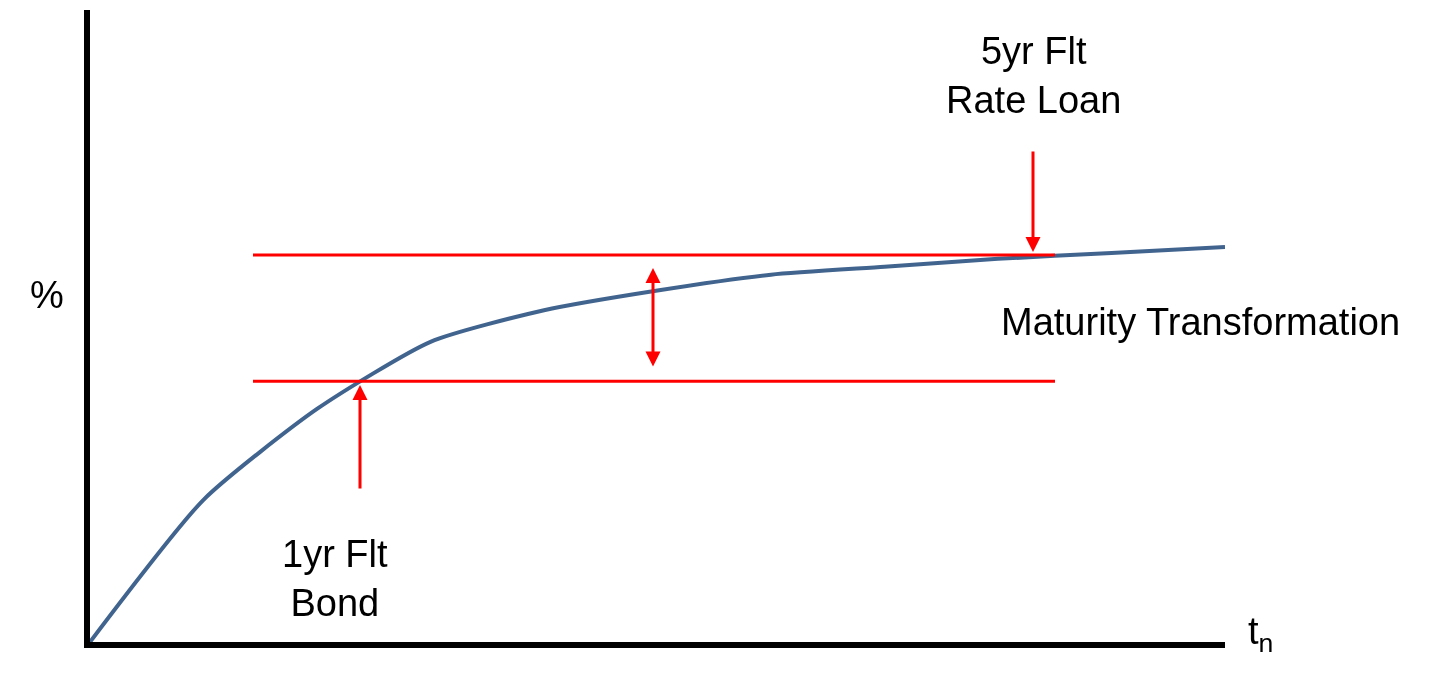 The height and width of the screenshot is (693, 1456). Describe the element at coordinates (1201, 322) in the screenshot. I see `annotation: Maturity Transformation` at that location.